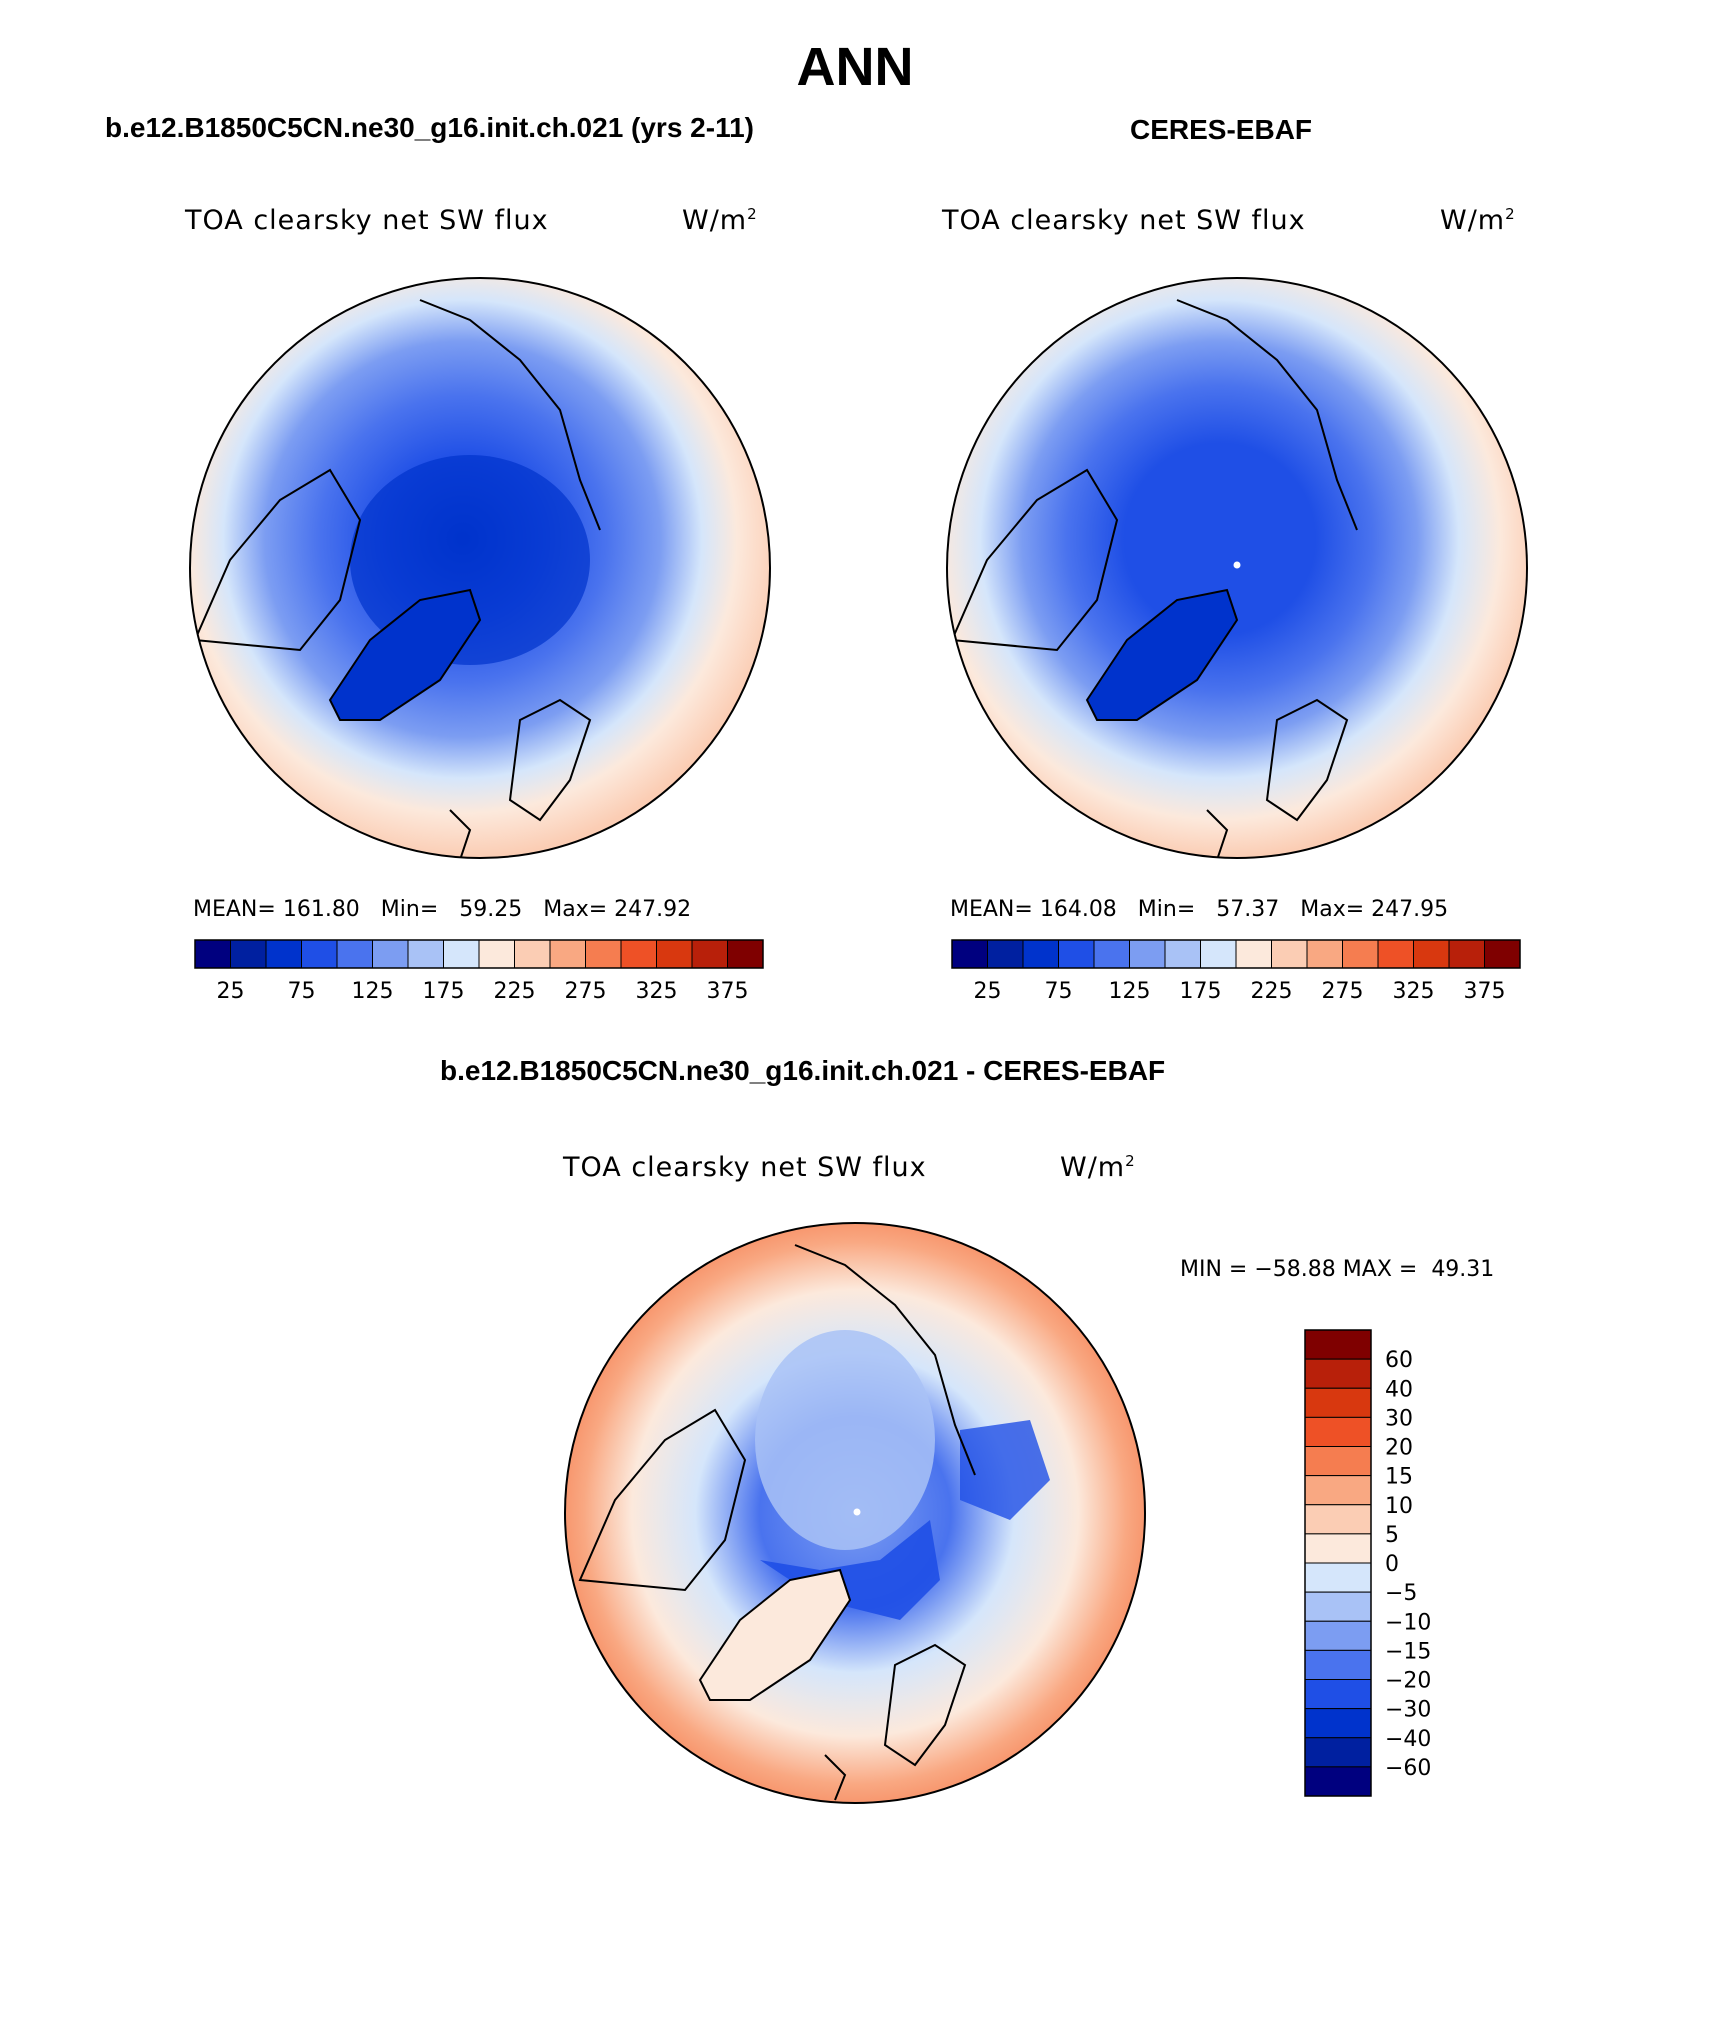 The width and height of the screenshot is (1710, 2022). Describe the element at coordinates (1201, 991) in the screenshot. I see `obs-colorbar-tick-label: 175` at that location.